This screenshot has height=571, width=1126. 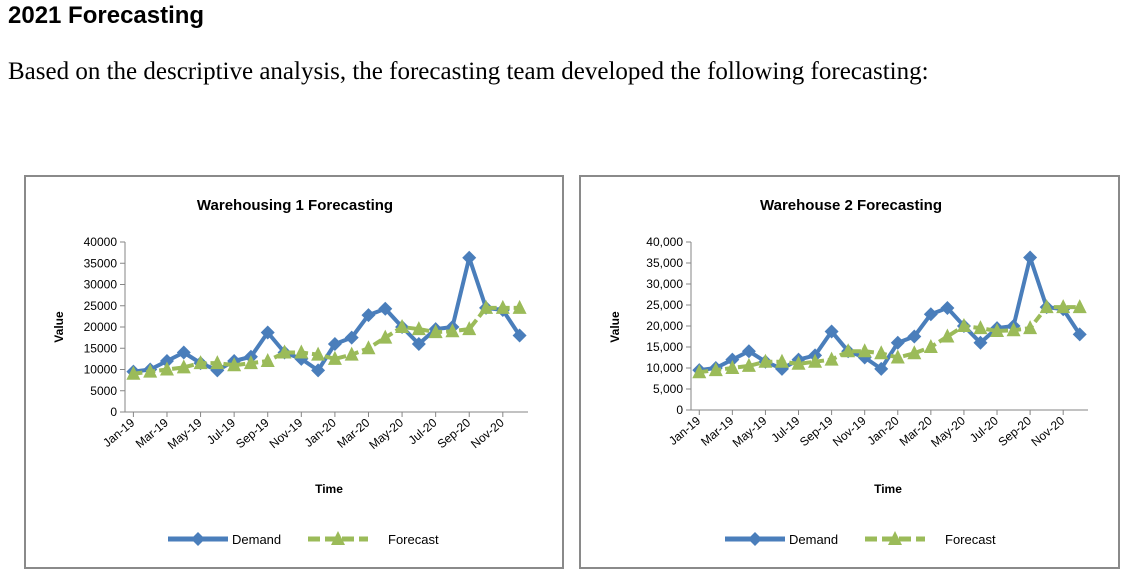 What do you see at coordinates (664, 242) in the screenshot?
I see `w2-y-tick-label: 40,000` at bounding box center [664, 242].